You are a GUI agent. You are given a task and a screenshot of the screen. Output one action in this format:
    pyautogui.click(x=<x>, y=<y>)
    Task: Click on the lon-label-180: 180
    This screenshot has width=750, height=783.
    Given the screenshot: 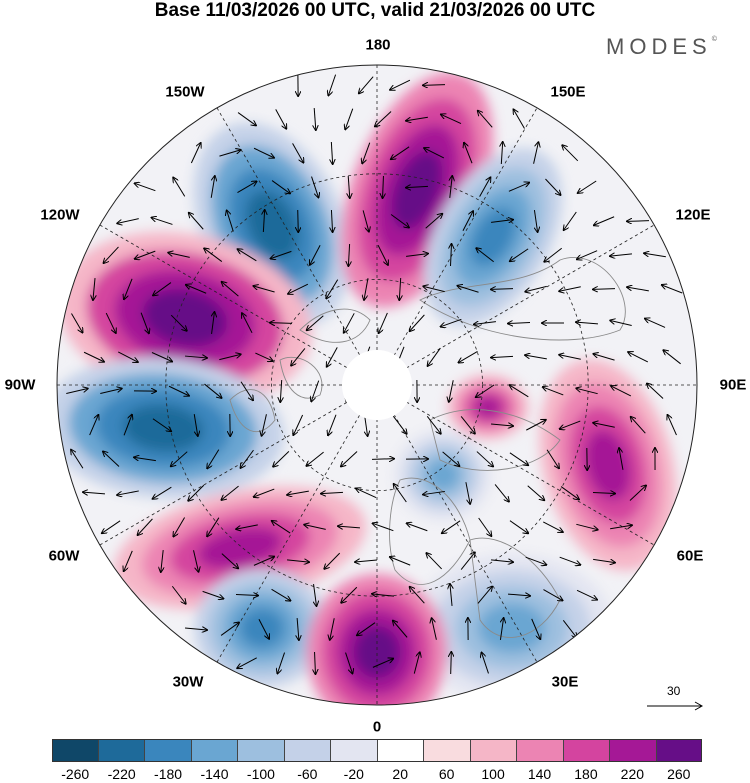 What is the action you would take?
    pyautogui.click(x=378, y=45)
    